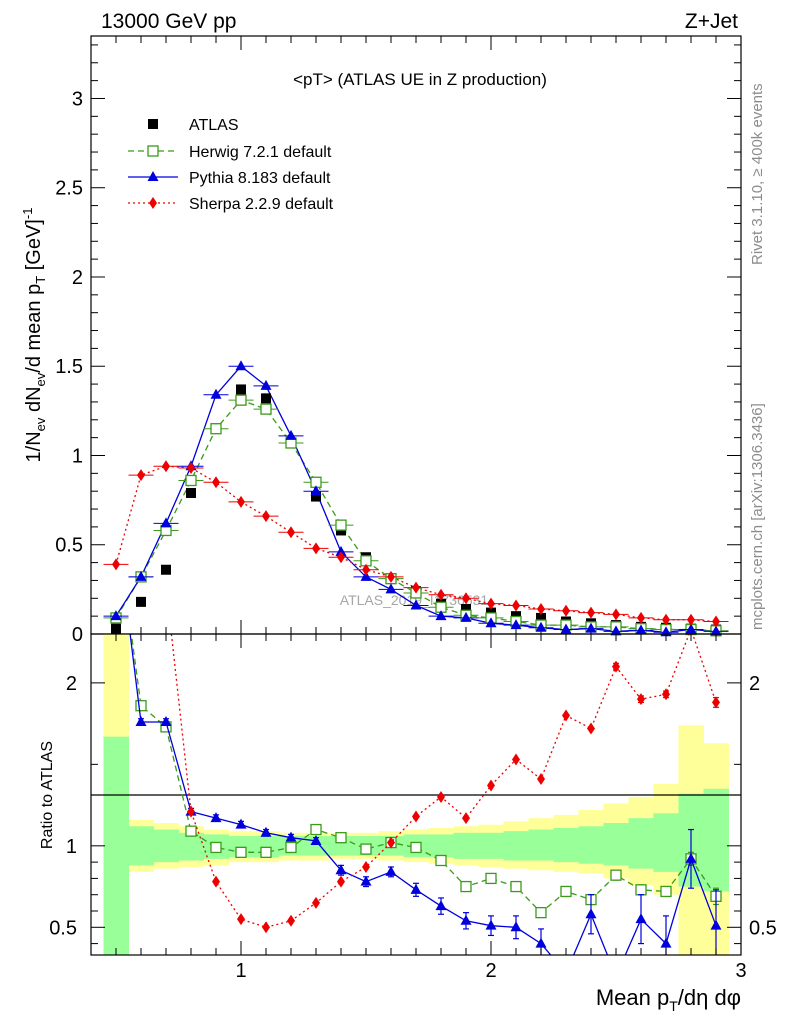  What do you see at coordinates (69, 546) in the screenshot?
I see `main-y-tick-label: 0.5` at bounding box center [69, 546].